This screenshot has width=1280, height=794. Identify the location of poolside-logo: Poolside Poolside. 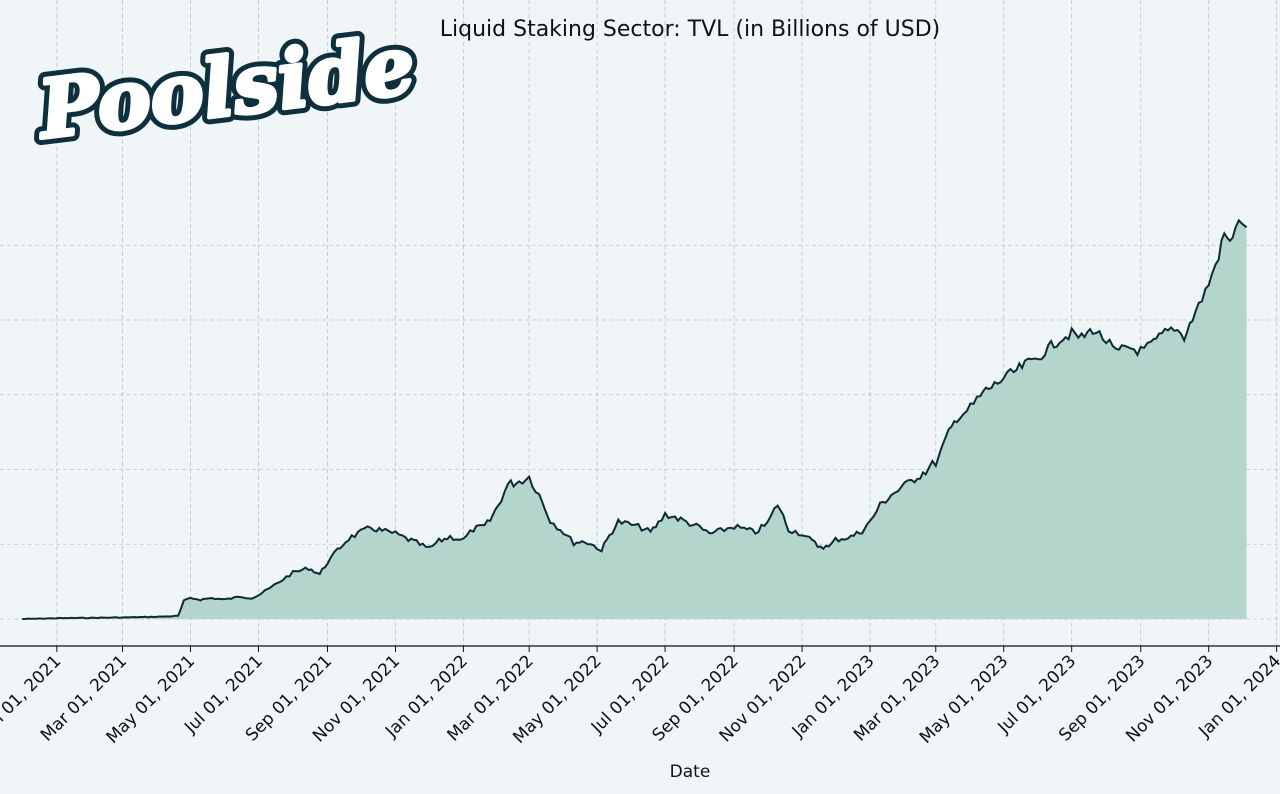
(226, 87).